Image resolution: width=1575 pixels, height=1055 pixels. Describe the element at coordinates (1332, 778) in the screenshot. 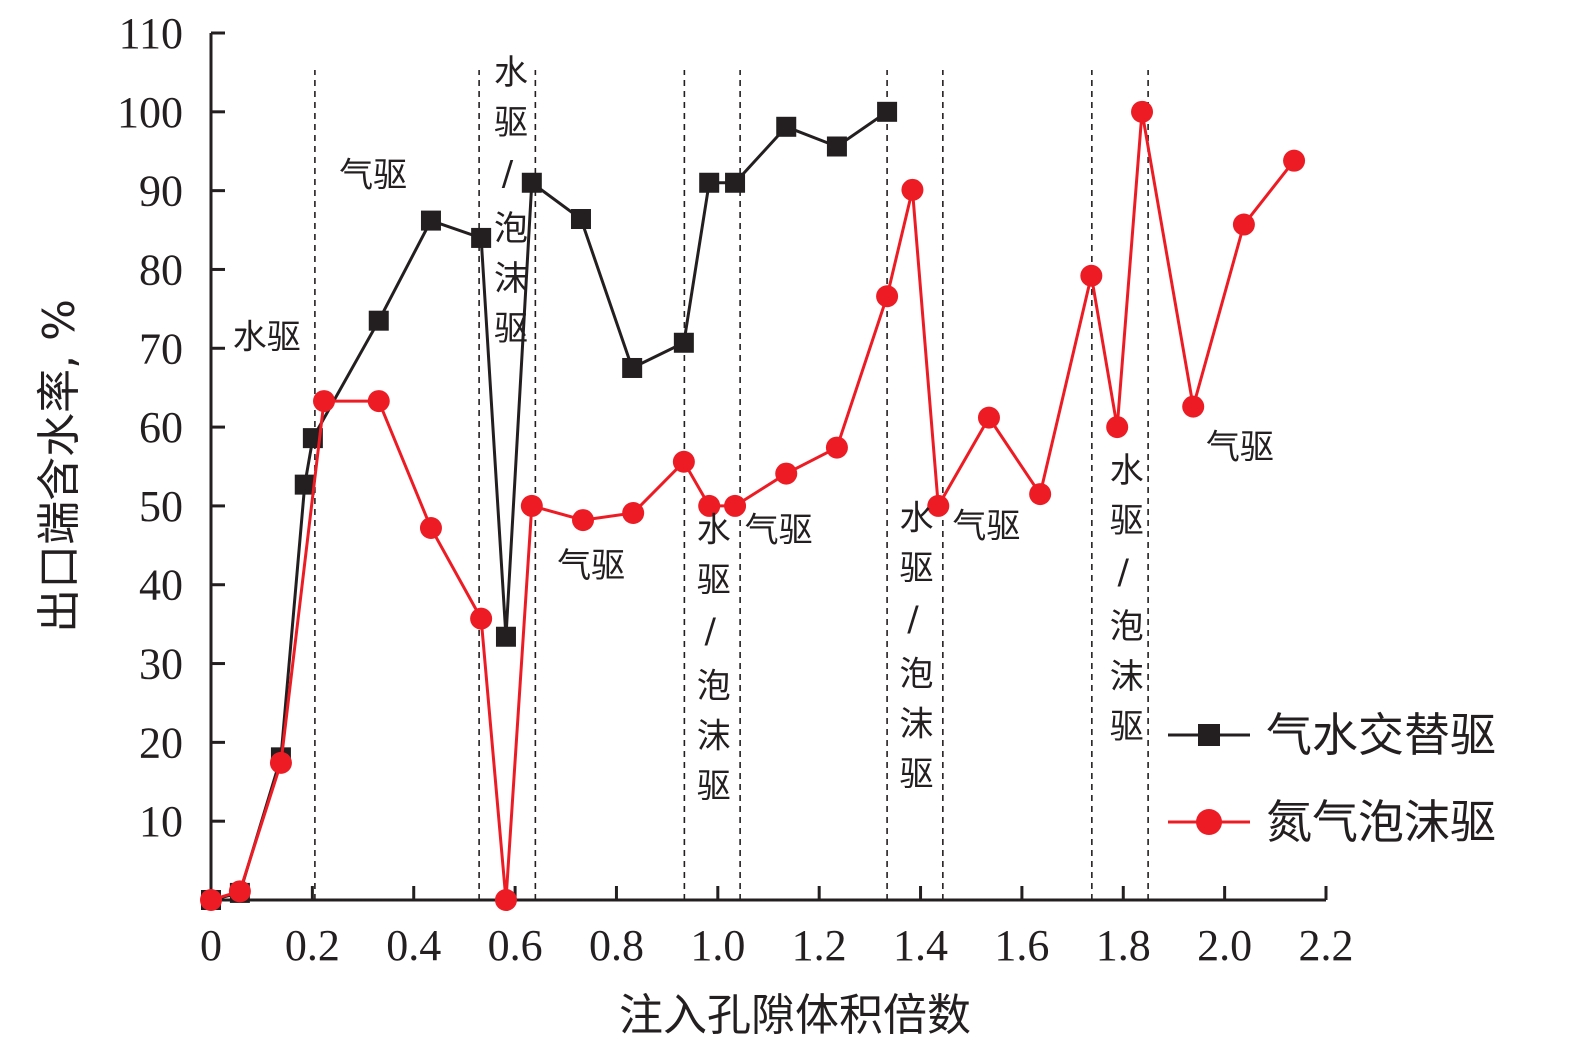

I see `legend: 气水交替驱 氮气泡沫驱` at that location.